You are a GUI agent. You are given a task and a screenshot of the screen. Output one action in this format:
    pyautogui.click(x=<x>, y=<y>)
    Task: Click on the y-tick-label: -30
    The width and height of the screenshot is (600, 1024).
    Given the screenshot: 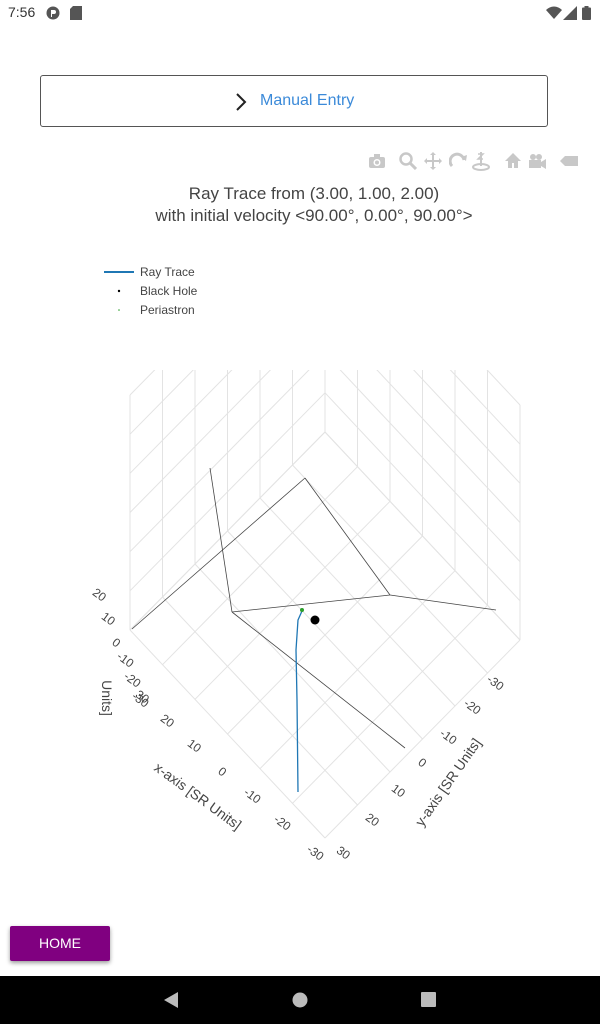 What is the action you would take?
    pyautogui.click(x=495, y=683)
    